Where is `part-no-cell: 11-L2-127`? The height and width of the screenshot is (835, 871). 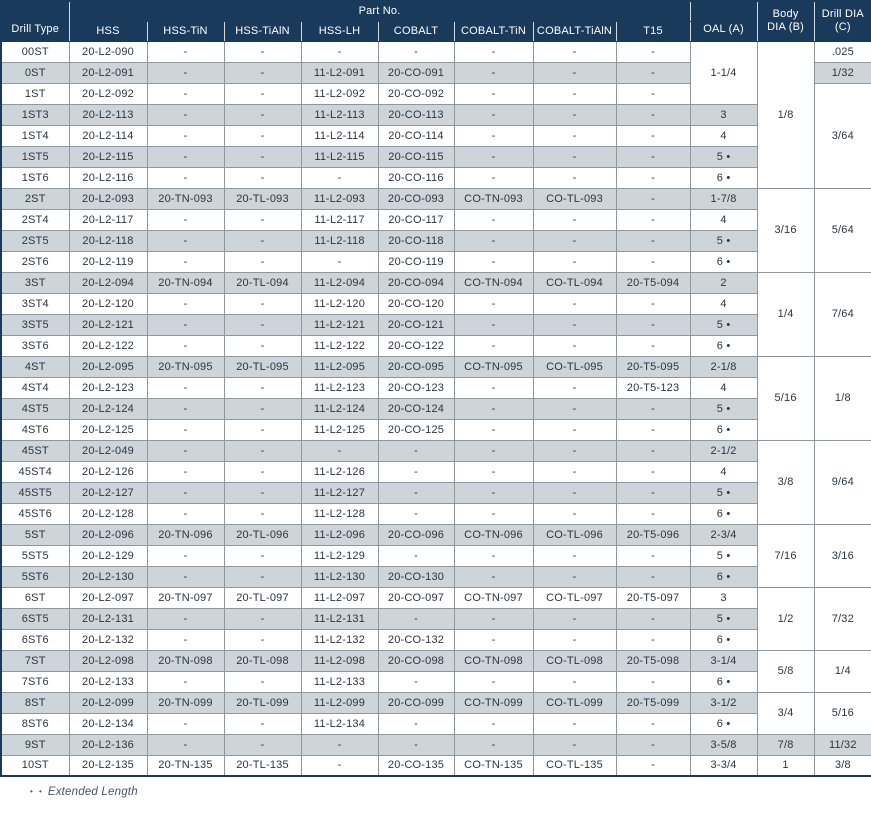 part-no-cell: 11-L2-127 is located at coordinates (339, 492).